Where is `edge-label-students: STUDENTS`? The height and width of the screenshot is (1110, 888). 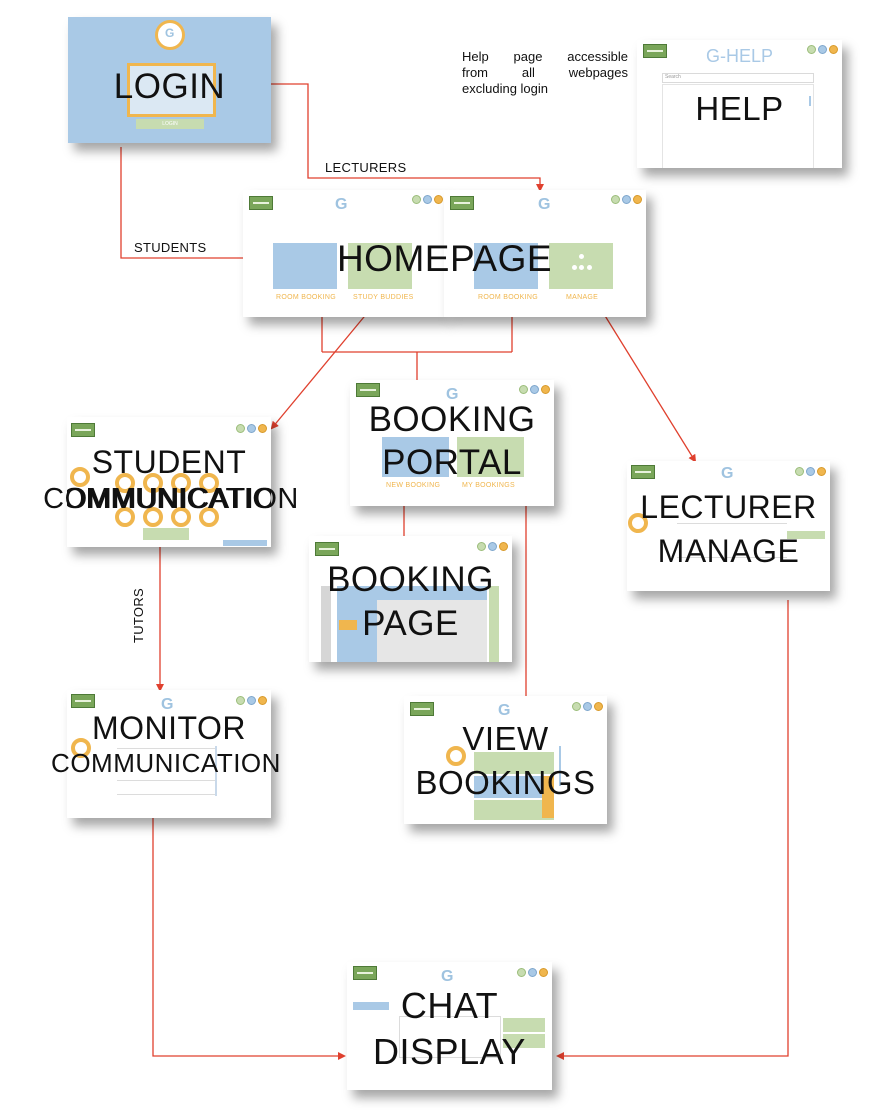 edge-label-students: STUDENTS is located at coordinates (170, 247).